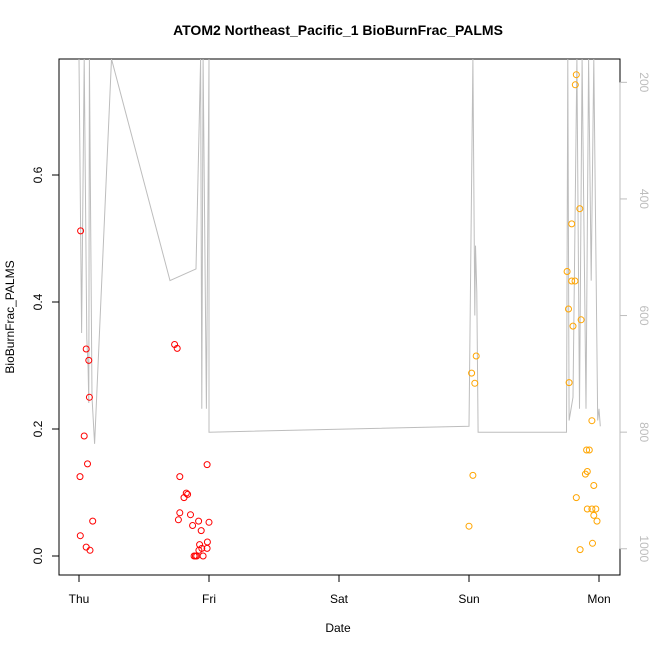  Describe the element at coordinates (10, 316) in the screenshot. I see `y-axis-label: BioBurnFrac_PALMS` at that location.